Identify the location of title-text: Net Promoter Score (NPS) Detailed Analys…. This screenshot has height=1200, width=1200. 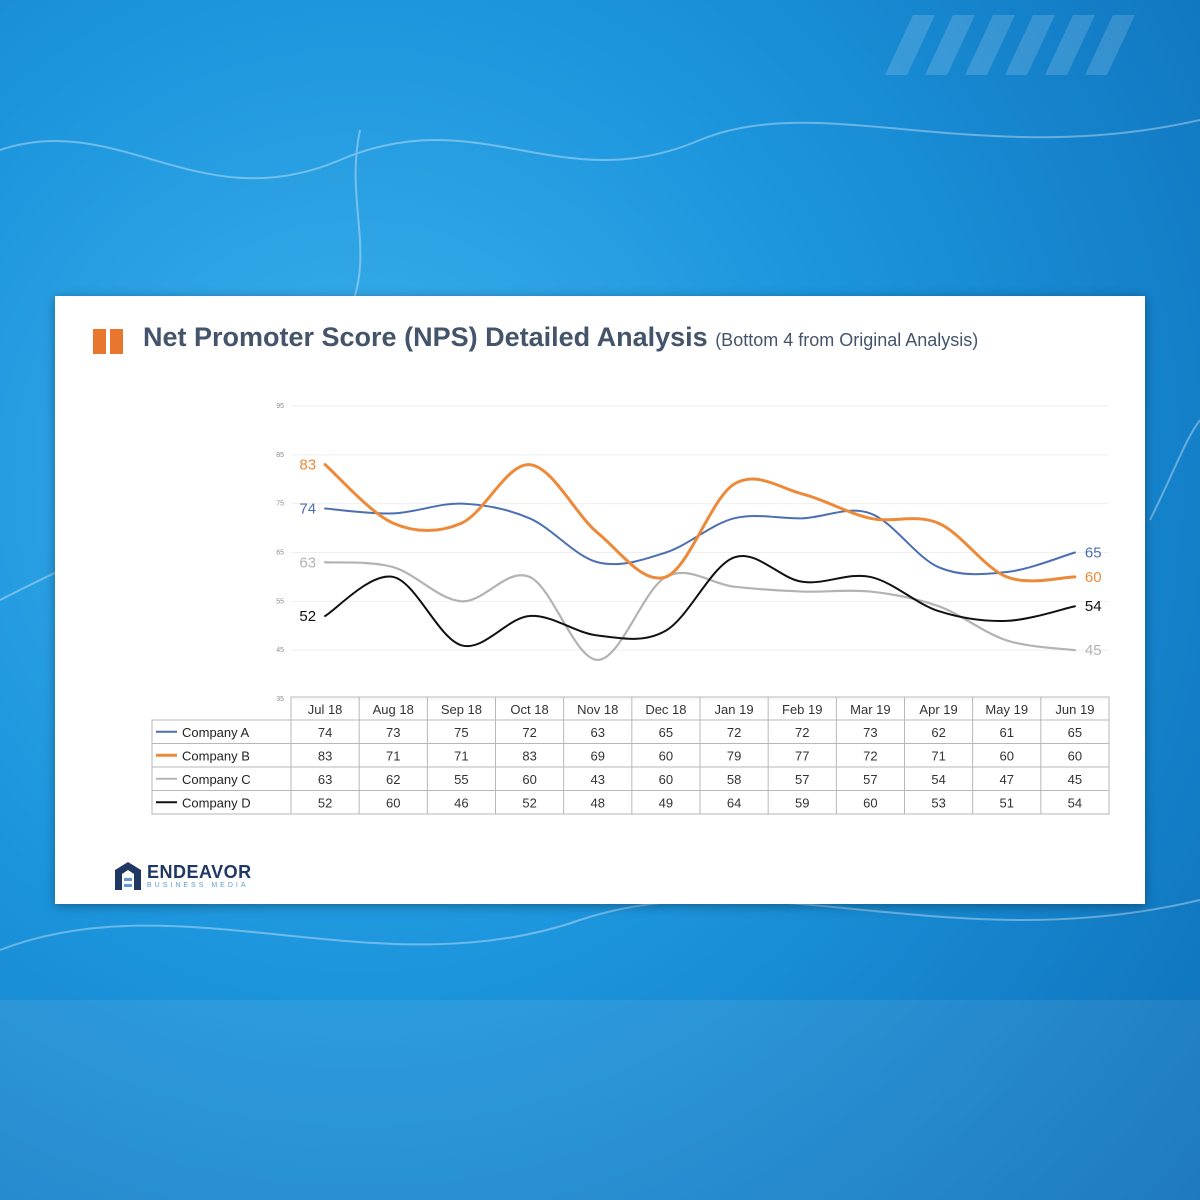
(425, 337).